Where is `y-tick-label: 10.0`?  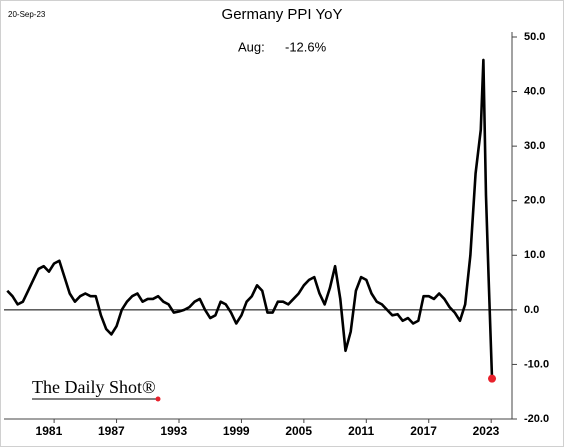
y-tick-label: 10.0 is located at coordinates (534, 255).